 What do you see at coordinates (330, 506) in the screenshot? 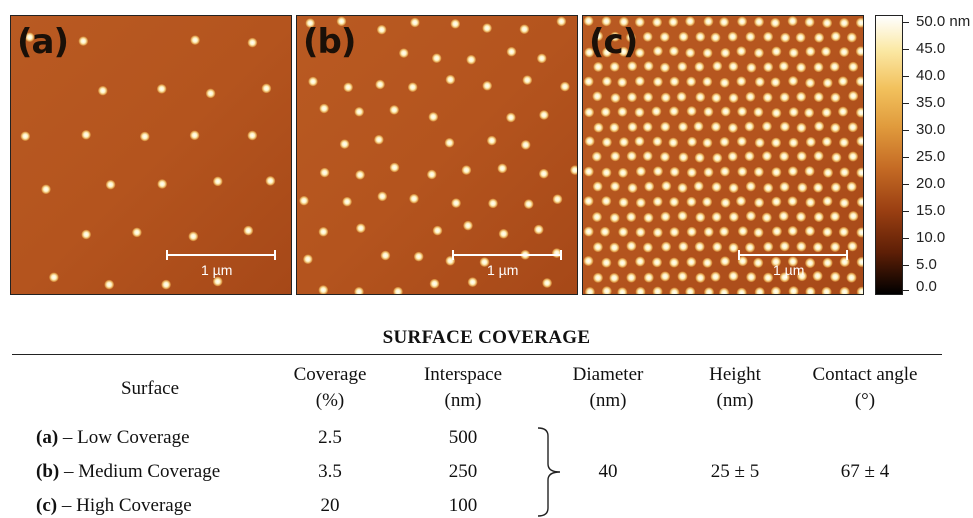
I see `row-c-coverage: 20` at bounding box center [330, 506].